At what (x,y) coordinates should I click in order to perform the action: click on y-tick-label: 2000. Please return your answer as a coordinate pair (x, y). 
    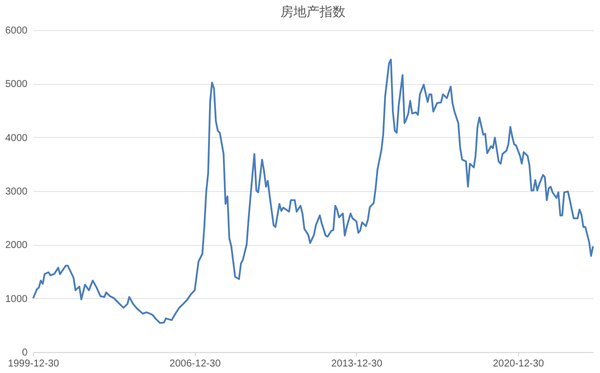
    Looking at the image, I should click on (16, 246).